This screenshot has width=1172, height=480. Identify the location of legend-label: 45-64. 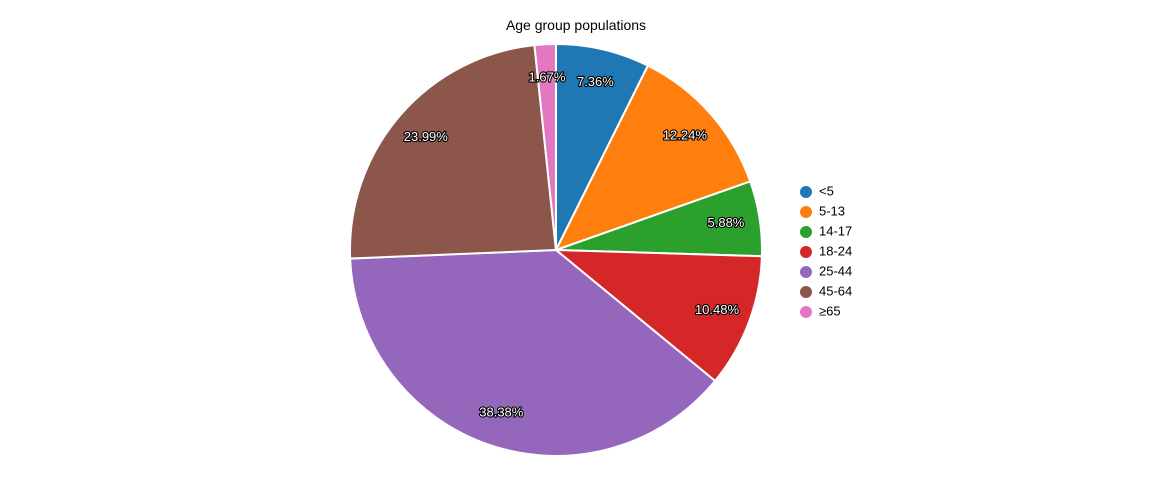
(835, 290).